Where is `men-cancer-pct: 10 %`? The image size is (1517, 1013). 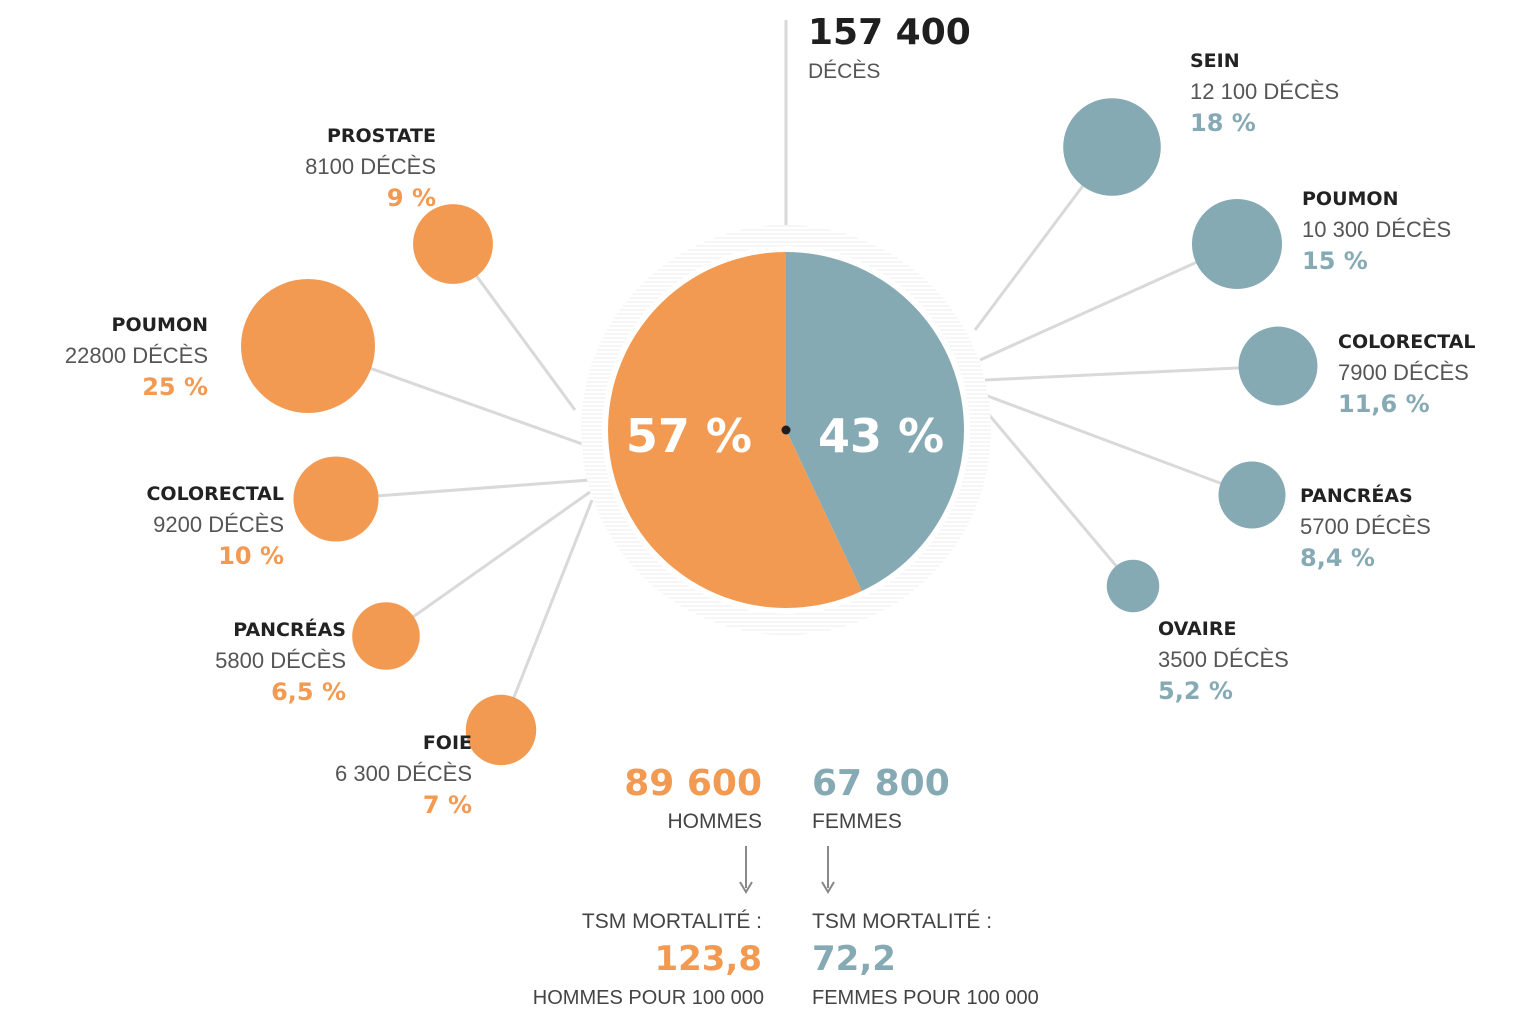 men-cancer-pct: 10 % is located at coordinates (251, 556).